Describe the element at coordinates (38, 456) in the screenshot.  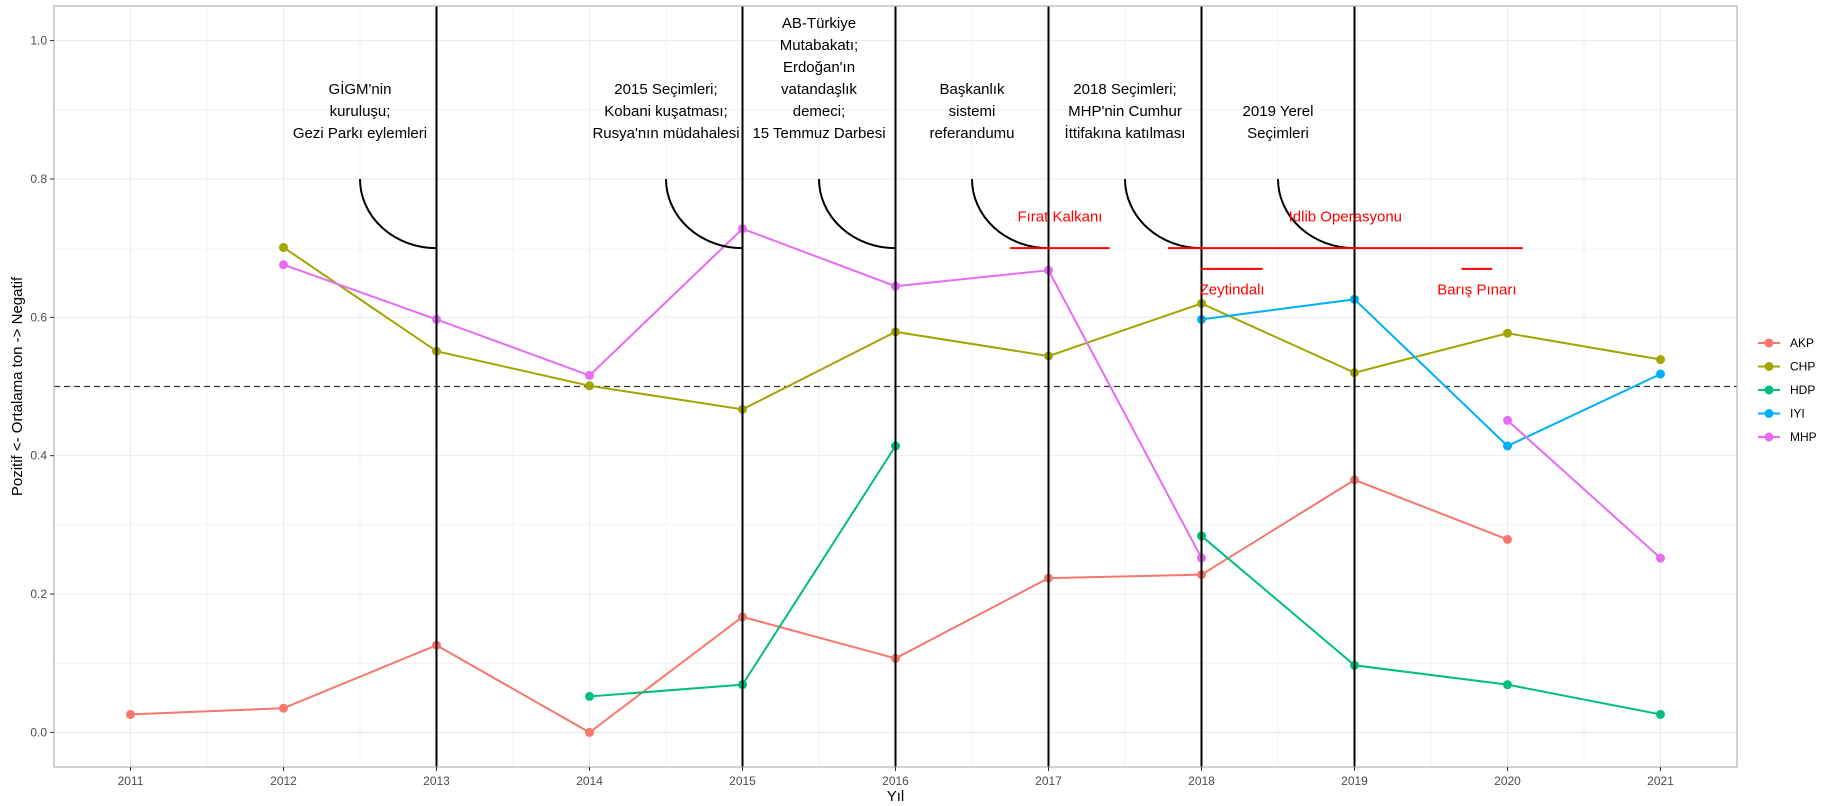
I see `y-tick-label: 0.4` at that location.